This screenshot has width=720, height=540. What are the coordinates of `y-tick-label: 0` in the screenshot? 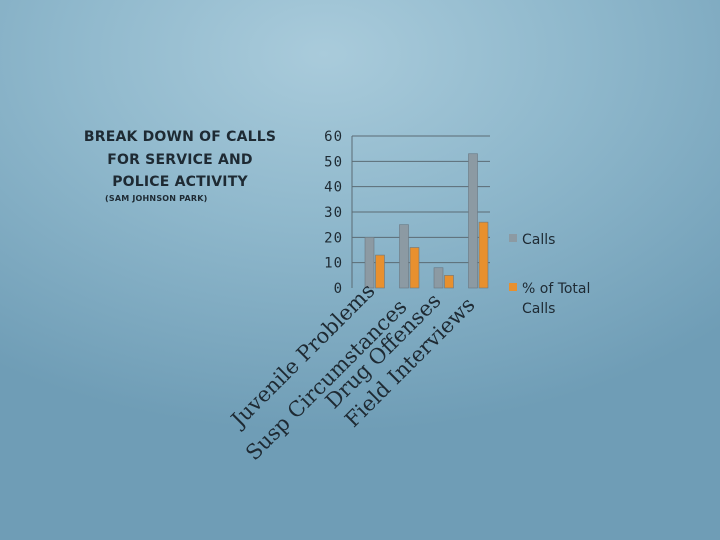 It's located at (338, 289).